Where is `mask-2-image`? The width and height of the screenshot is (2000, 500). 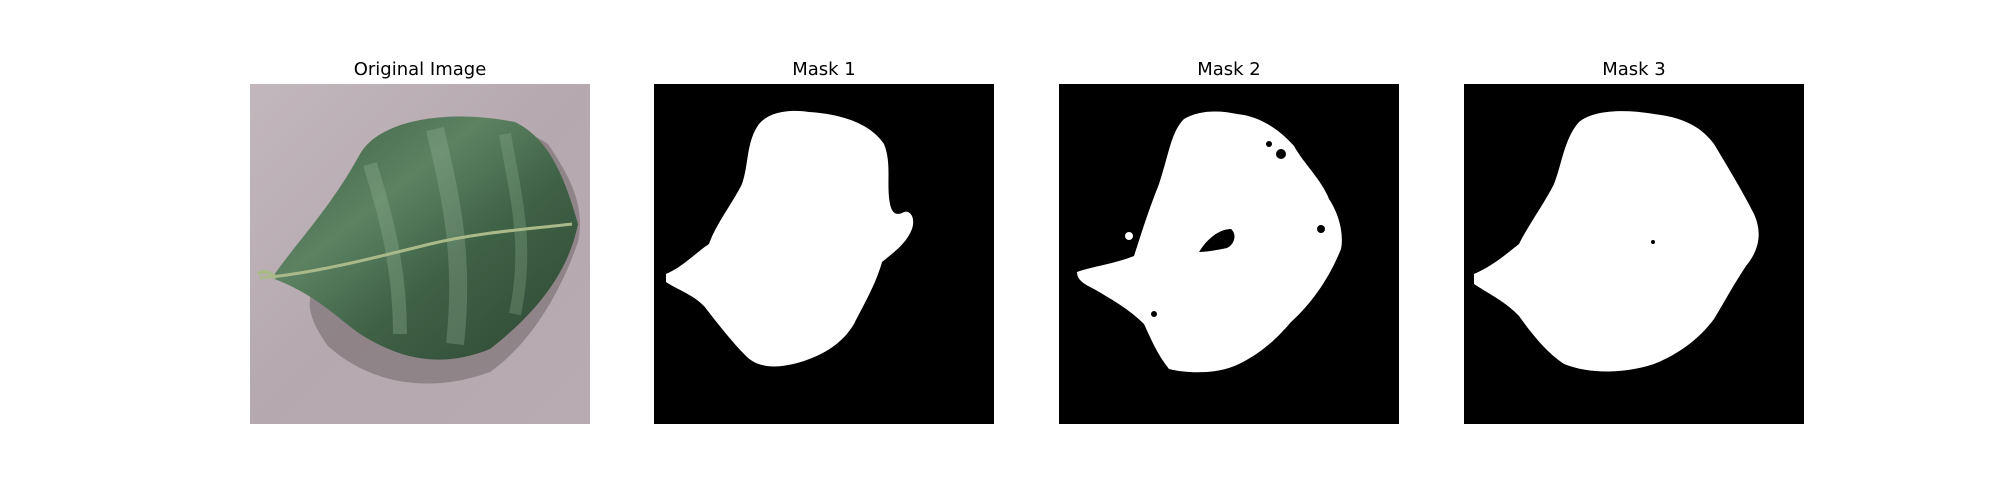 mask-2-image is located at coordinates (1229, 254).